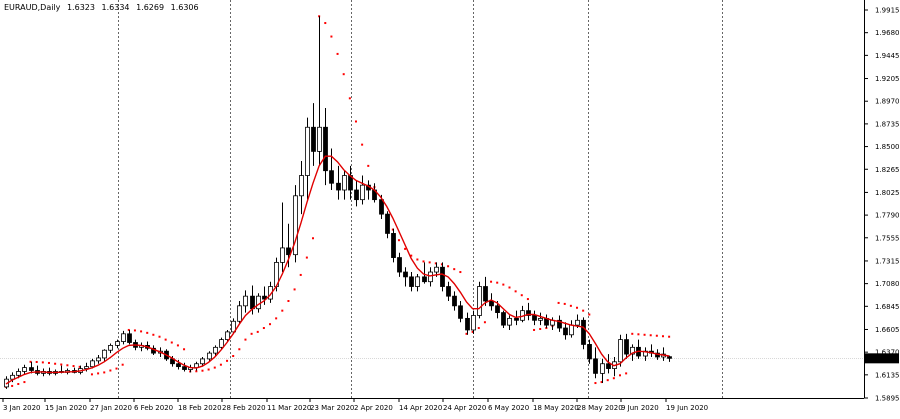 The height and width of the screenshot is (419, 900). I want to click on price-tick-label: 1.9915, so click(887, 11).